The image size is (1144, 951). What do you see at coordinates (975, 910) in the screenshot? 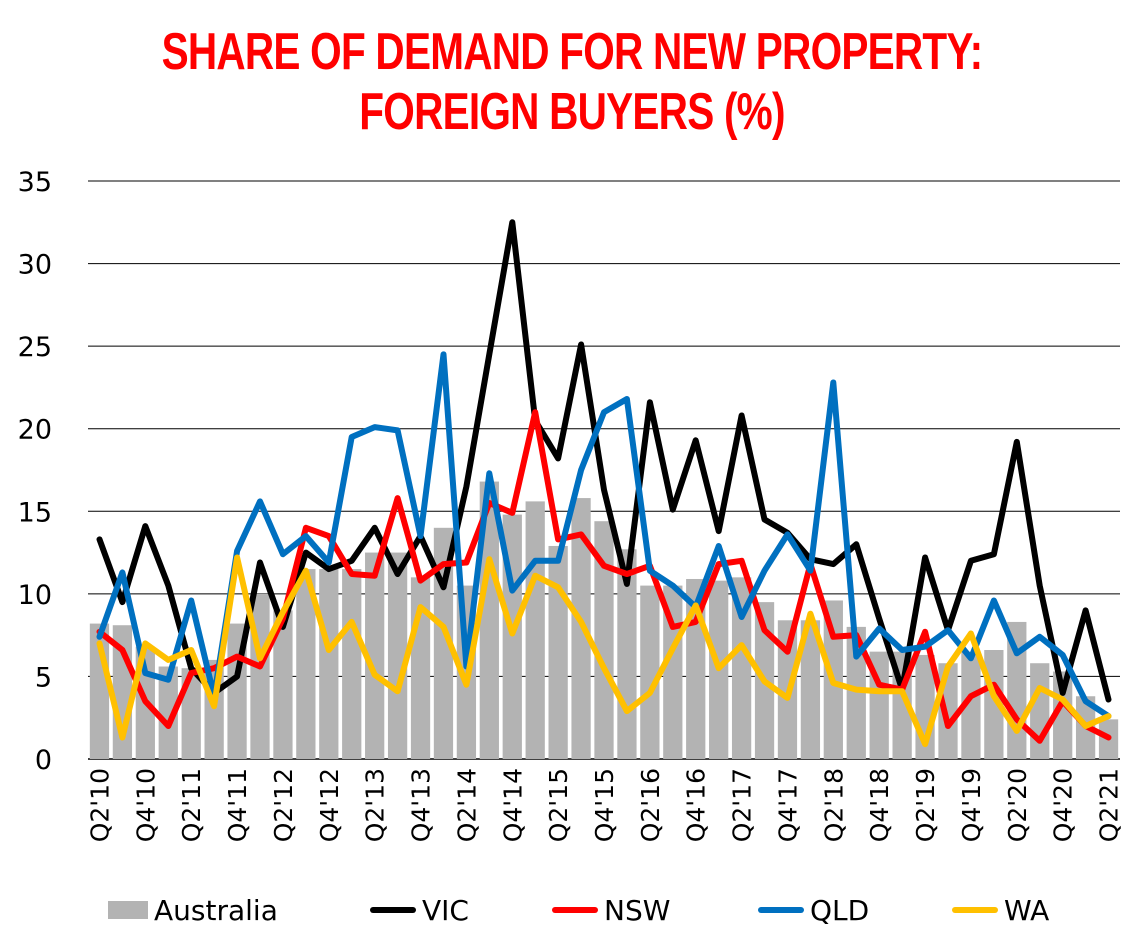
I see `legend-swatch-wa` at bounding box center [975, 910].